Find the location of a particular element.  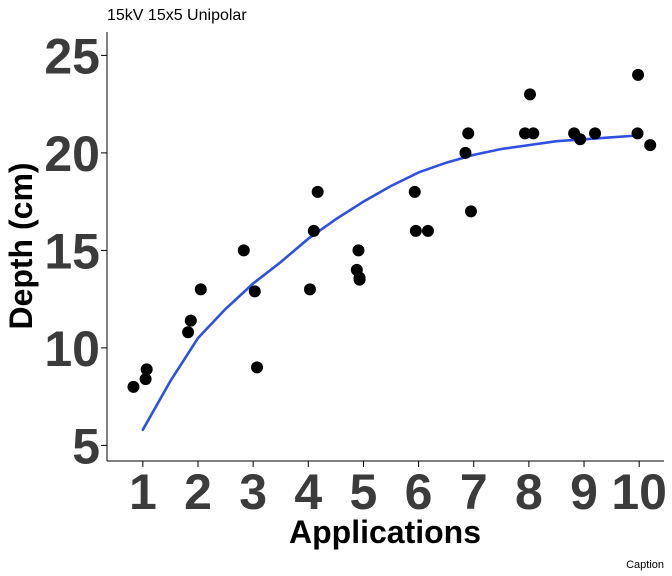

x-tick-label: 5 is located at coordinates (364, 492).